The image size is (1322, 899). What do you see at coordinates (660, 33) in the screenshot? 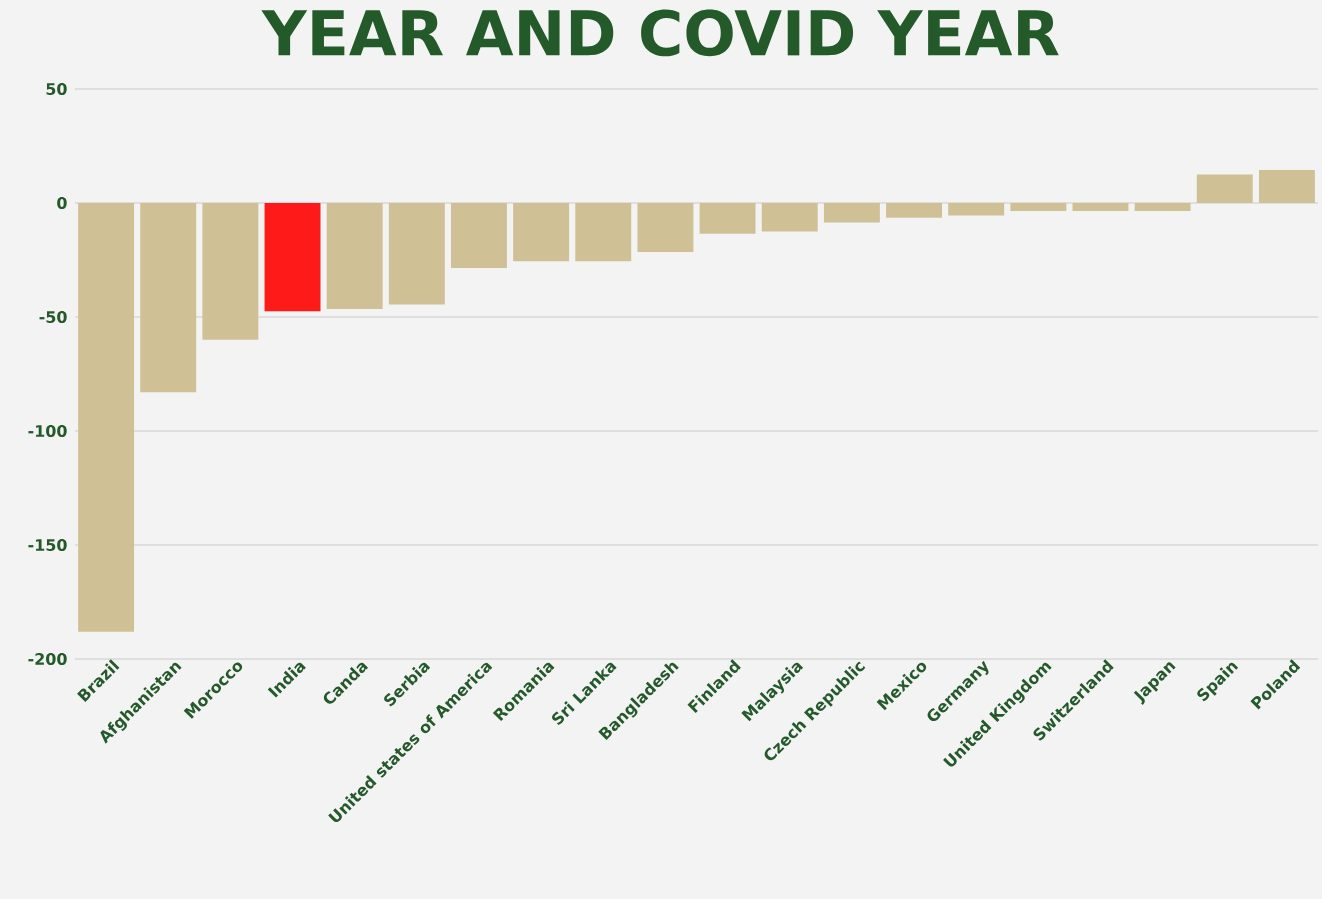
I see `chart-title: YEAR AND COVID YEAR` at bounding box center [660, 33].